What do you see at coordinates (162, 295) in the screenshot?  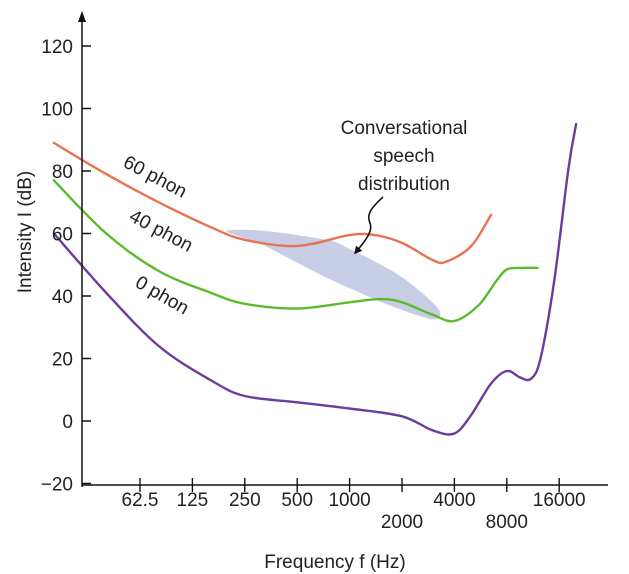 I see `curve-label-0-phon: 0 phon` at bounding box center [162, 295].